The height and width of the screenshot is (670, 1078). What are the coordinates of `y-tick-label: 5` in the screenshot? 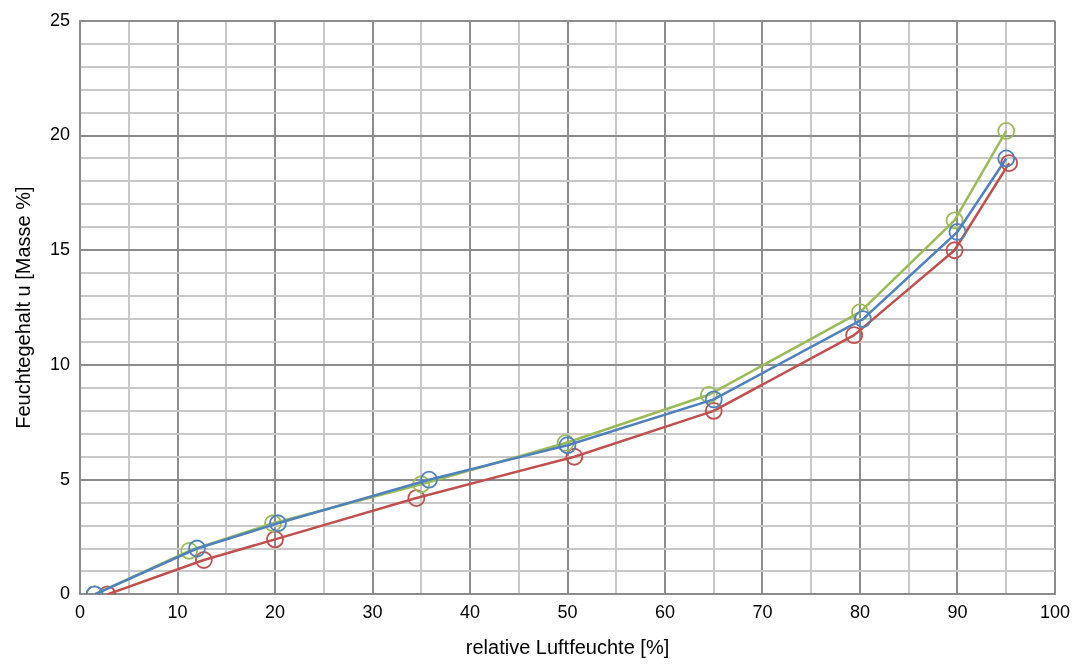 It's located at (65, 478).